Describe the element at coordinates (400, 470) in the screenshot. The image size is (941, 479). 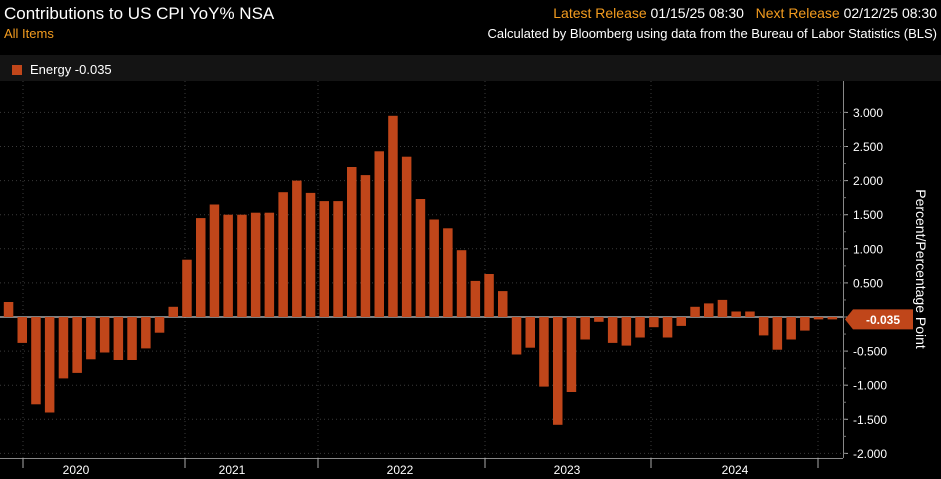
I see `x-tick-label: 2022` at that location.